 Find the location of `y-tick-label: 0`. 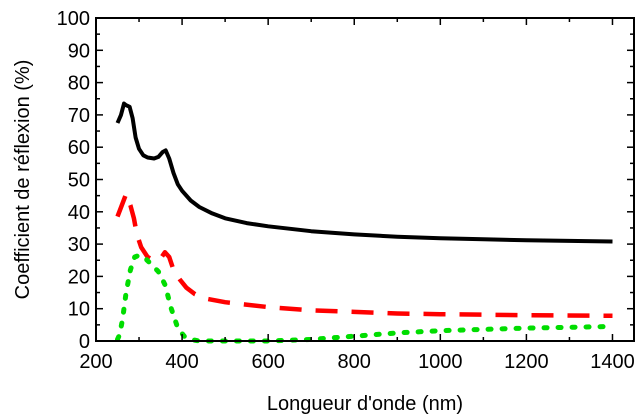

y-tick-label: 0 is located at coordinates (84, 342).